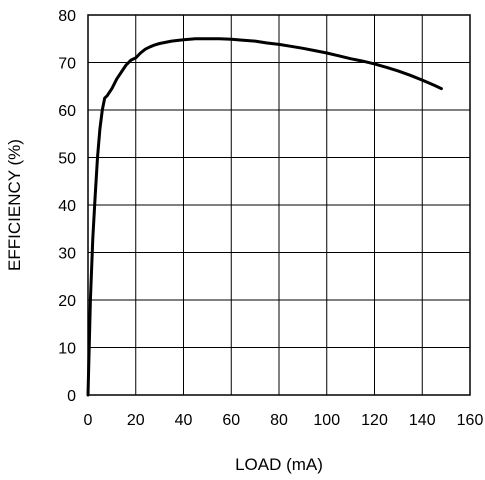  I want to click on x-tick-labels: 0 20 40 60 80 100 120 140 160, so click(284, 420).